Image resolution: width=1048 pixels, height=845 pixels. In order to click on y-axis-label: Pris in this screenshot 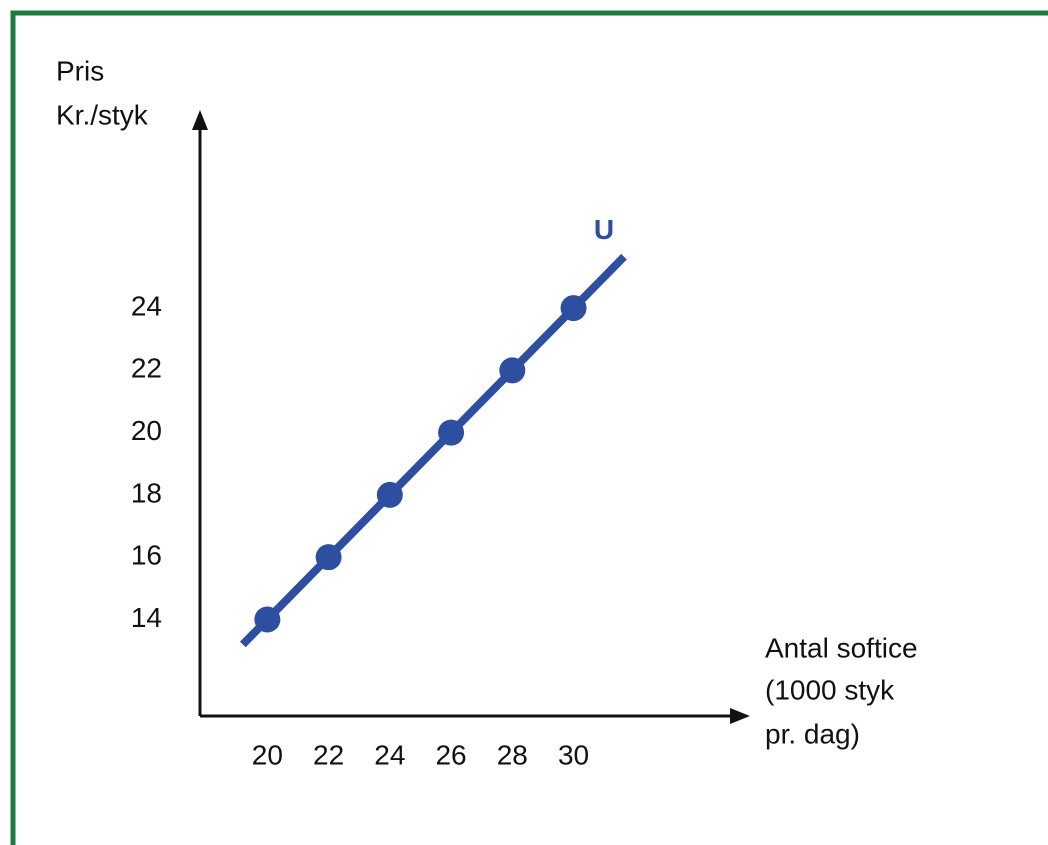, I will do `click(80, 70)`.